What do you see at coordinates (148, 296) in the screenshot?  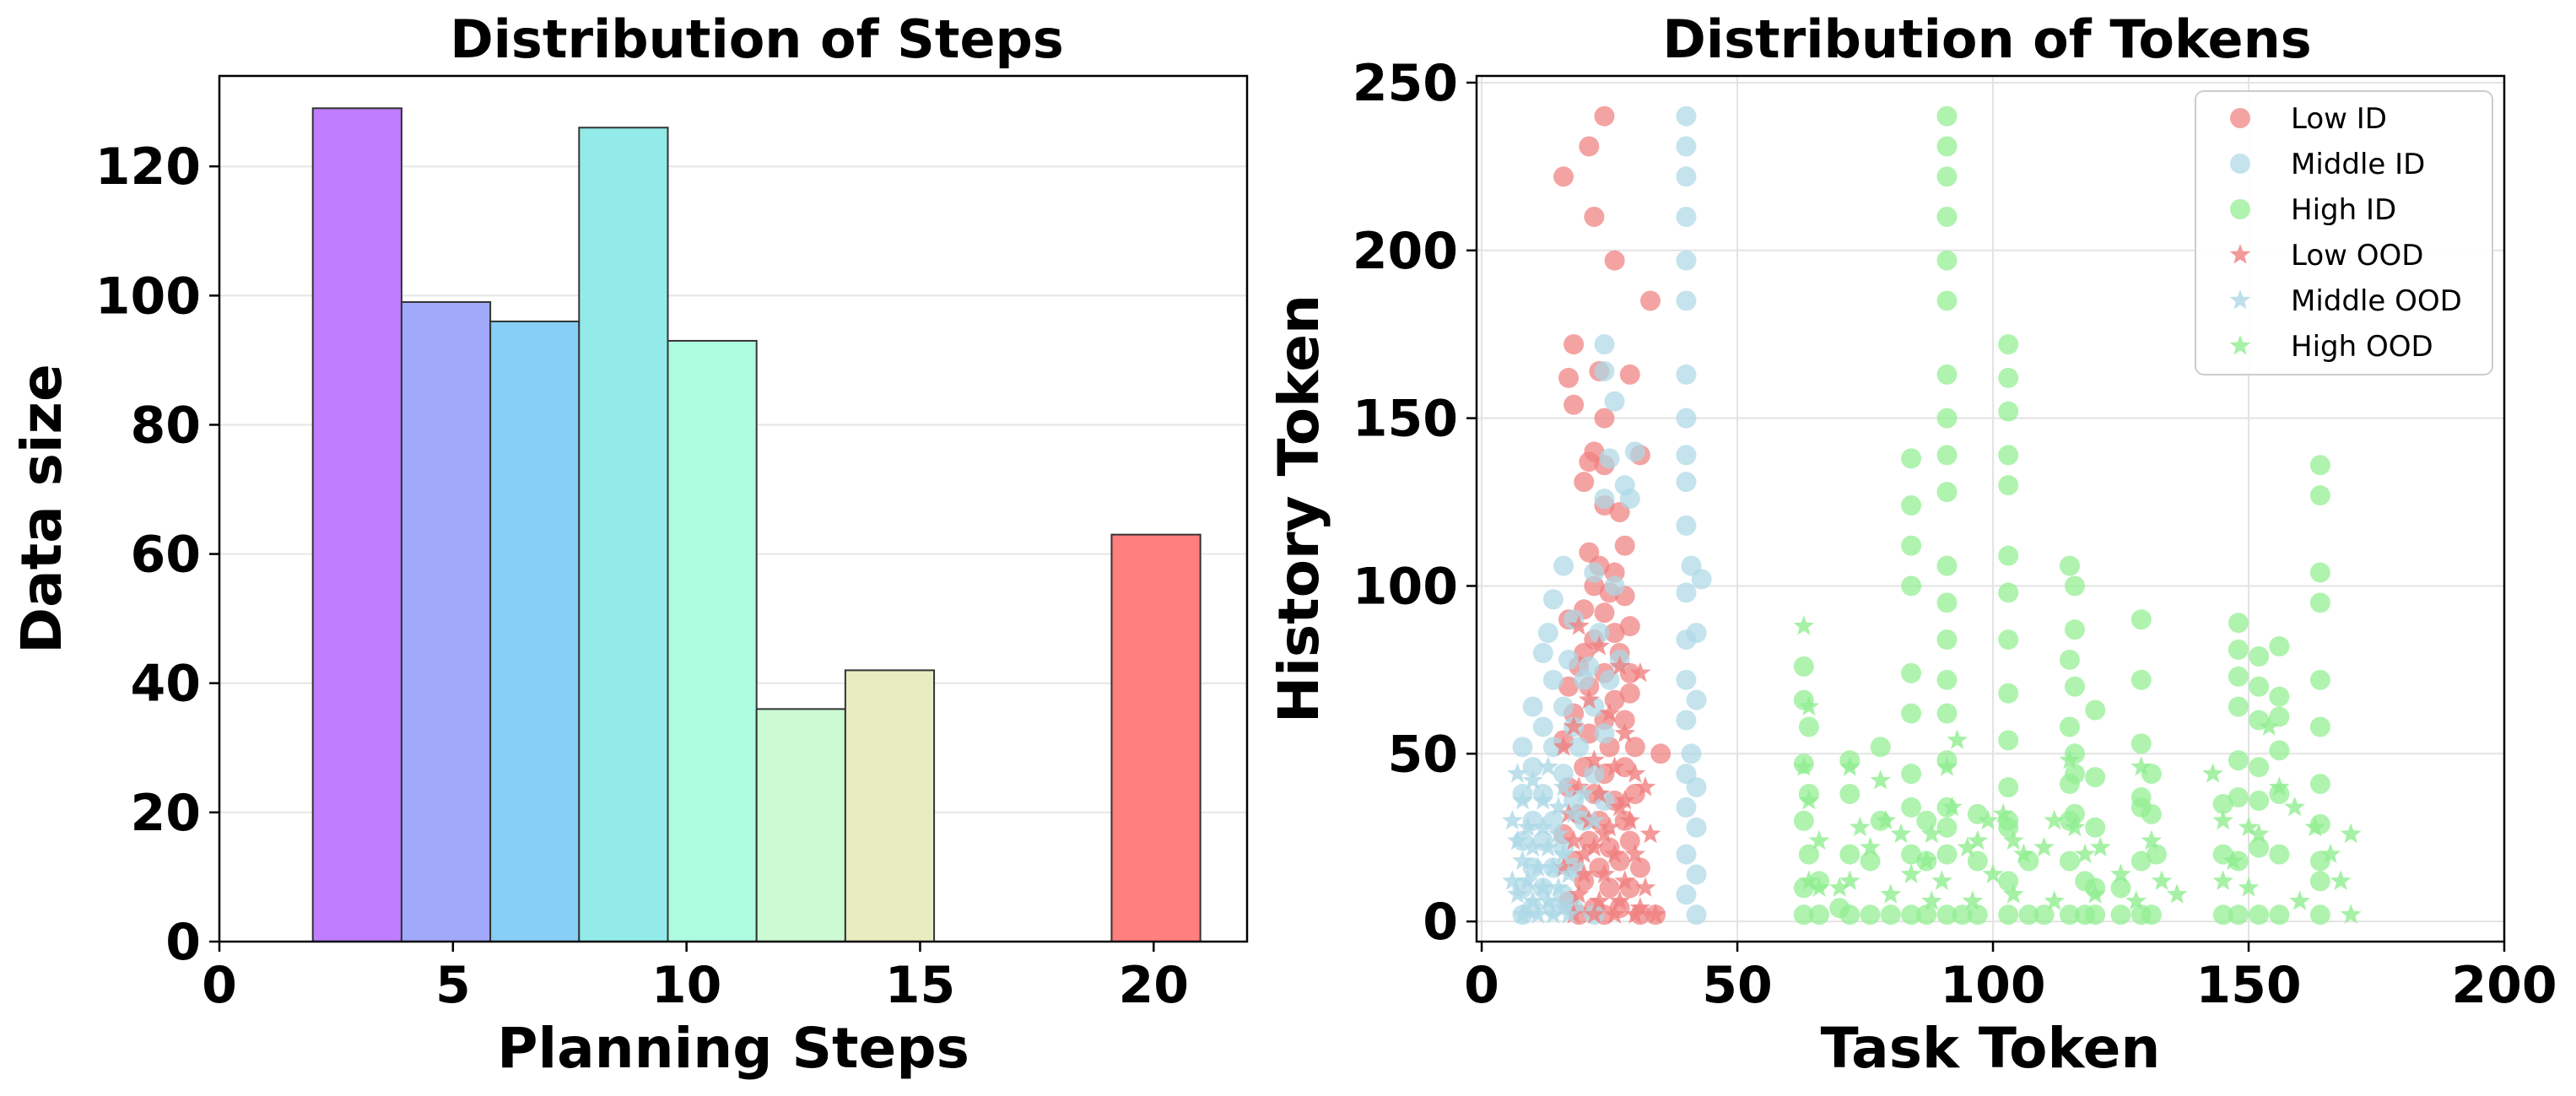 I see `steps-y-tick-label: 100` at bounding box center [148, 296].